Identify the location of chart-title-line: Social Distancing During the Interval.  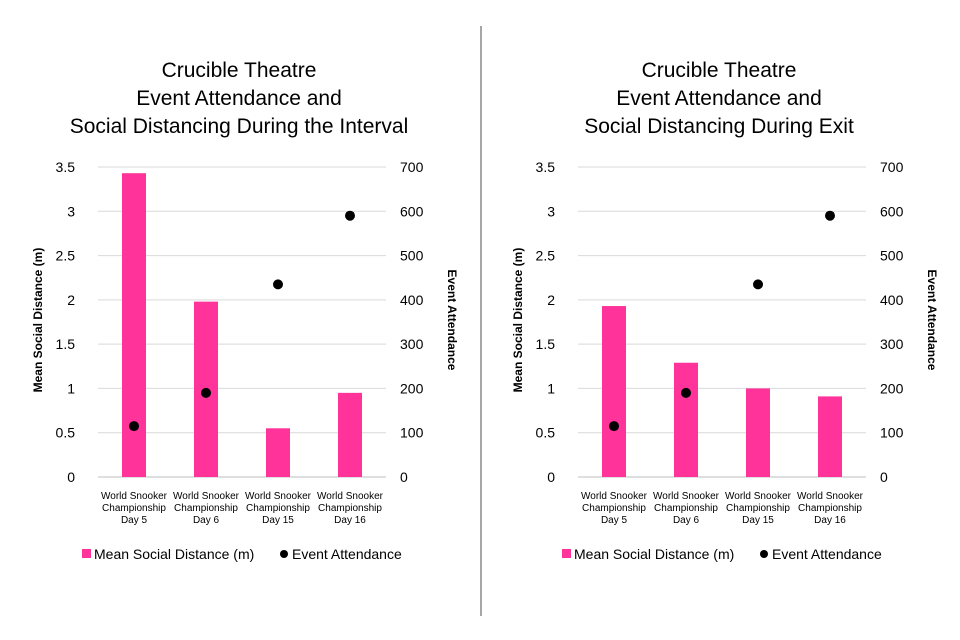
(239, 126).